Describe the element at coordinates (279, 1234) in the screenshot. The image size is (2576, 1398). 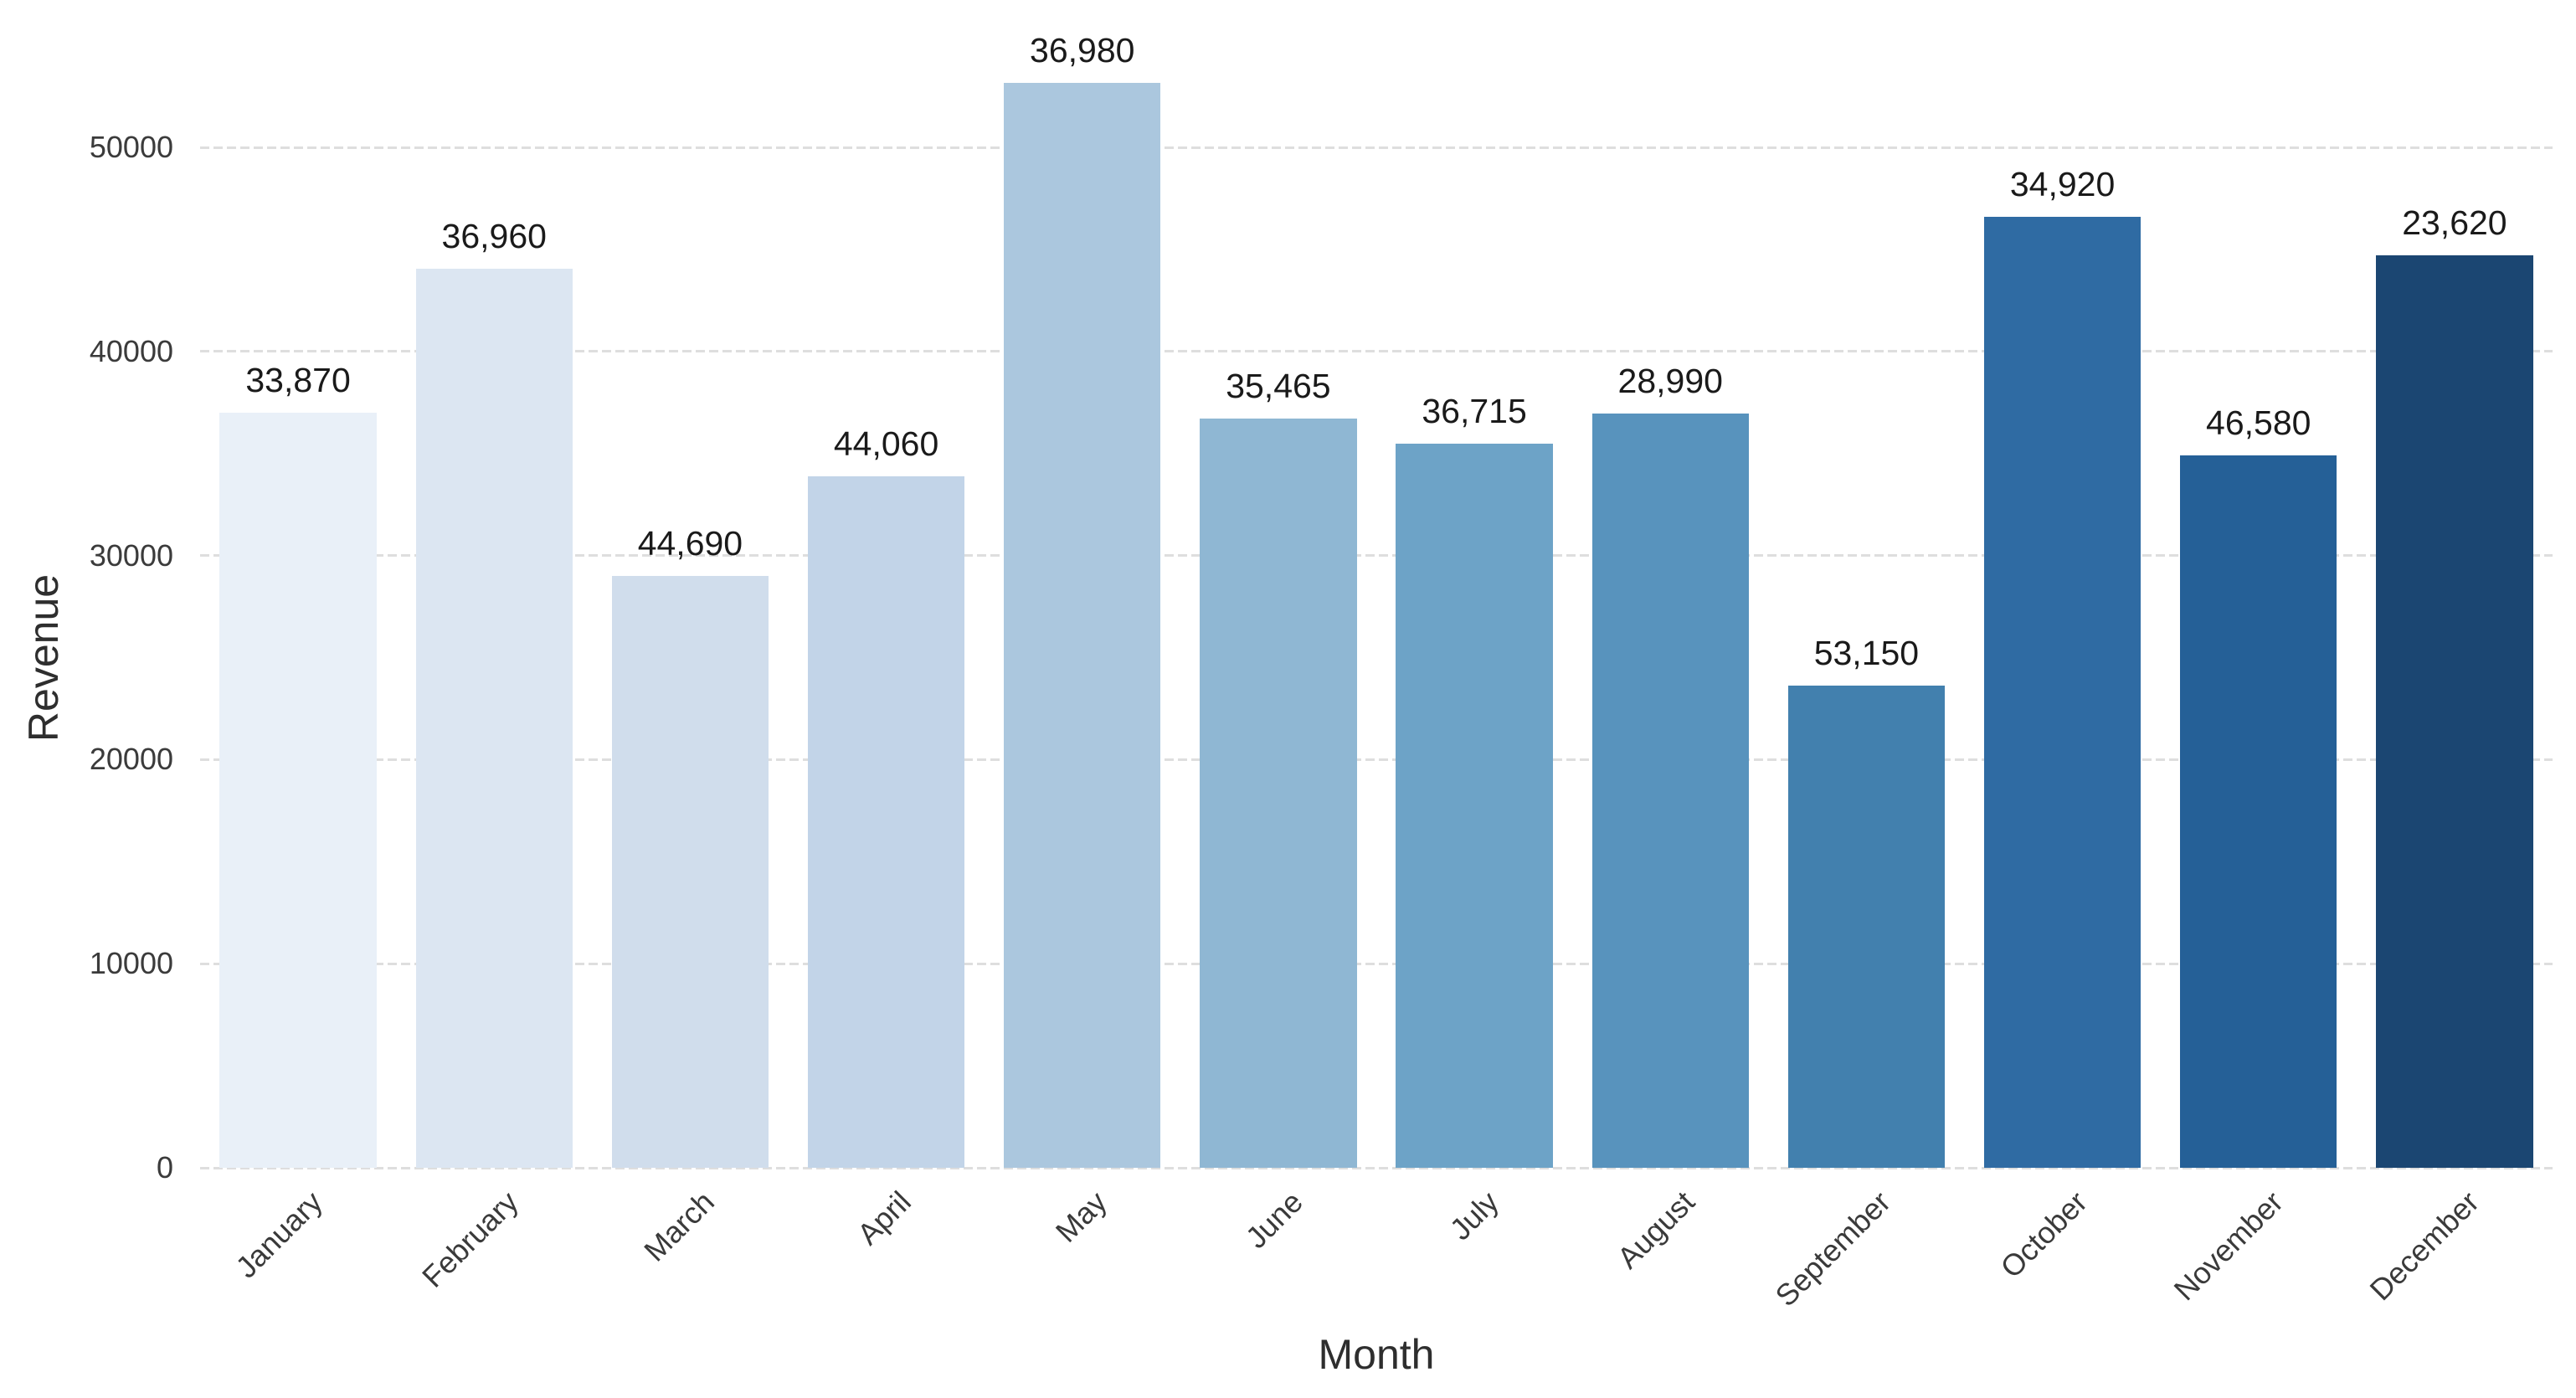
I see `x-tick-january: January` at that location.